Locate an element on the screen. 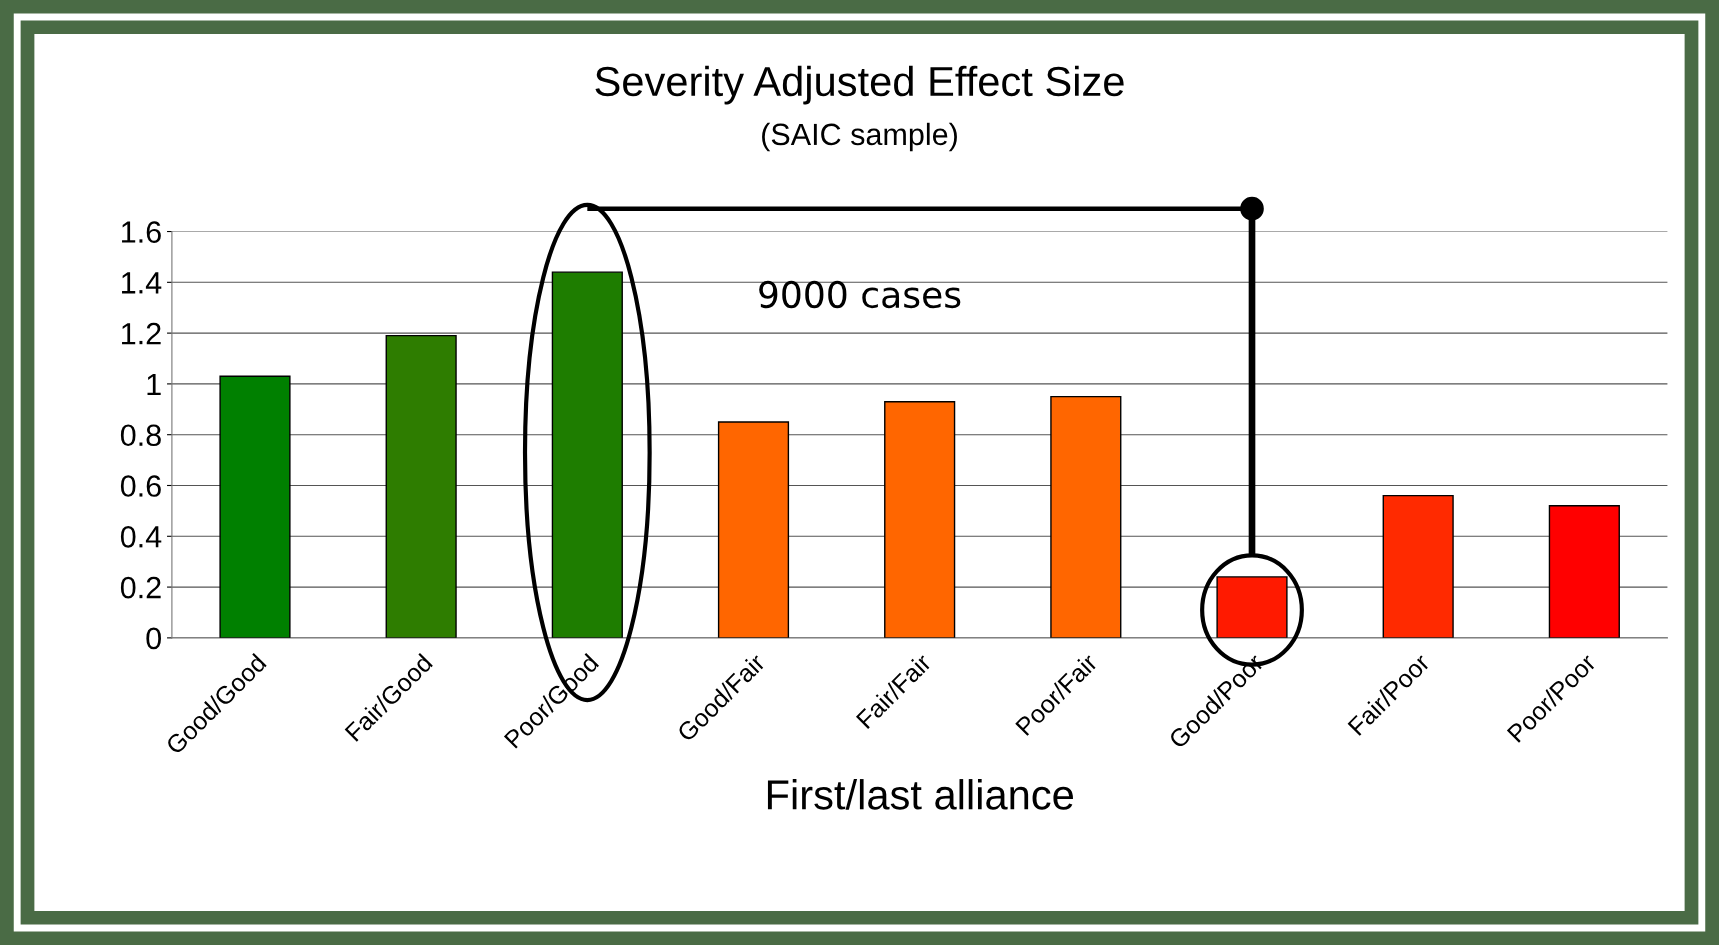 Image resolution: width=1719 pixels, height=945 pixels. y-tick-label: 1.6 is located at coordinates (141, 232).